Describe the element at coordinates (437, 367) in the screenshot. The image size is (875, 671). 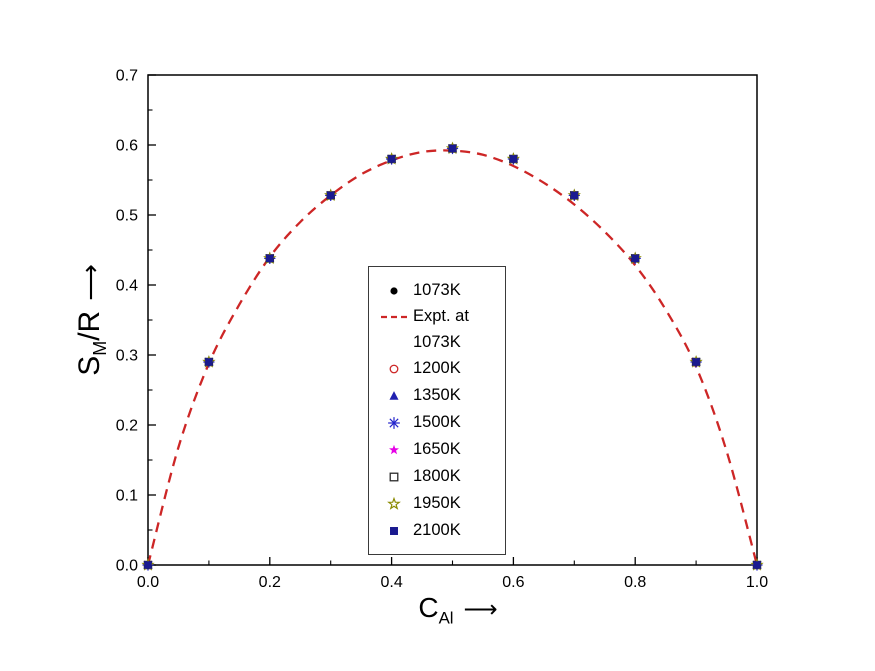
I see `legend-label: 1200K` at that location.